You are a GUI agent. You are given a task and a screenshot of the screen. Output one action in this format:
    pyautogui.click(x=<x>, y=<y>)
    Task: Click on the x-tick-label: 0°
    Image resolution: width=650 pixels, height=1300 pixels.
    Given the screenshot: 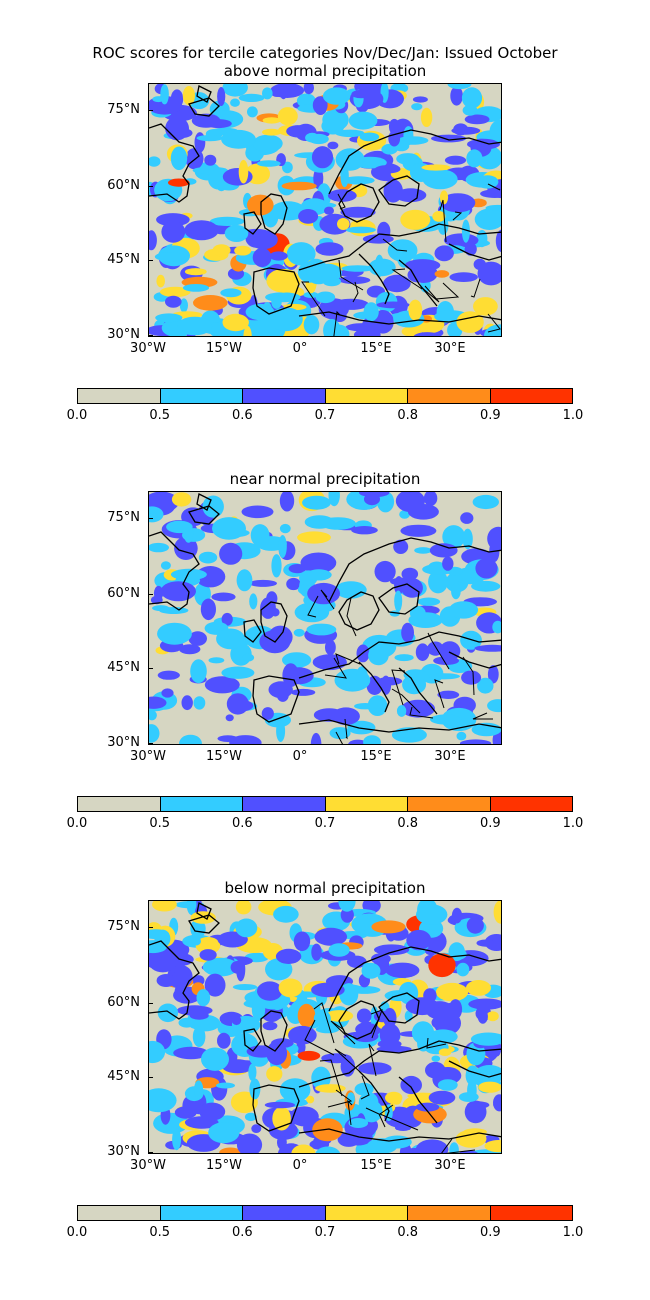 What is the action you would take?
    pyautogui.click(x=300, y=756)
    